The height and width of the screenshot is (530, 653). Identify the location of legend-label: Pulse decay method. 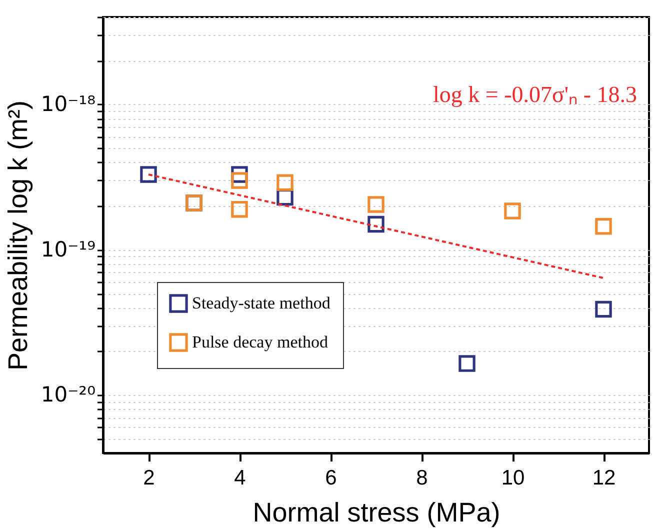
(260, 342).